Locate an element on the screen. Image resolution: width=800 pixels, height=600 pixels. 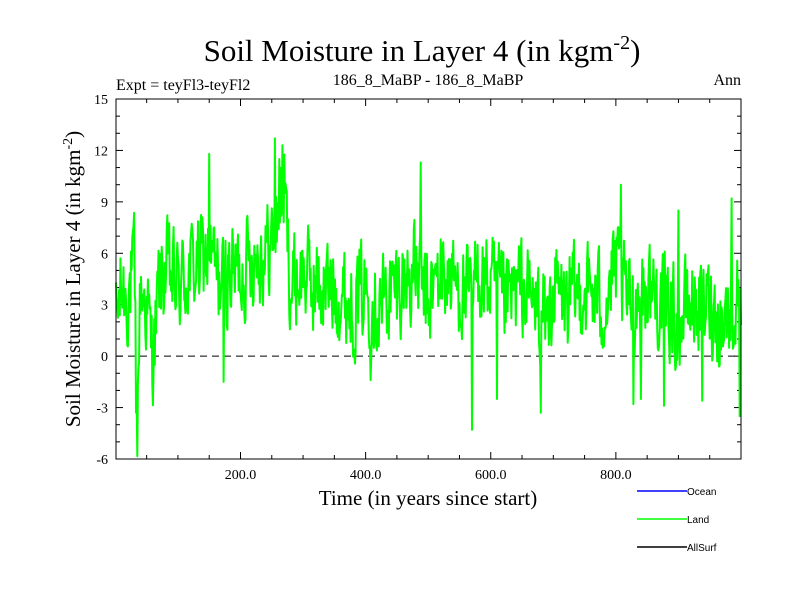
period-label: 186_8_MaBP - 186_8_MaBP is located at coordinates (428, 80).